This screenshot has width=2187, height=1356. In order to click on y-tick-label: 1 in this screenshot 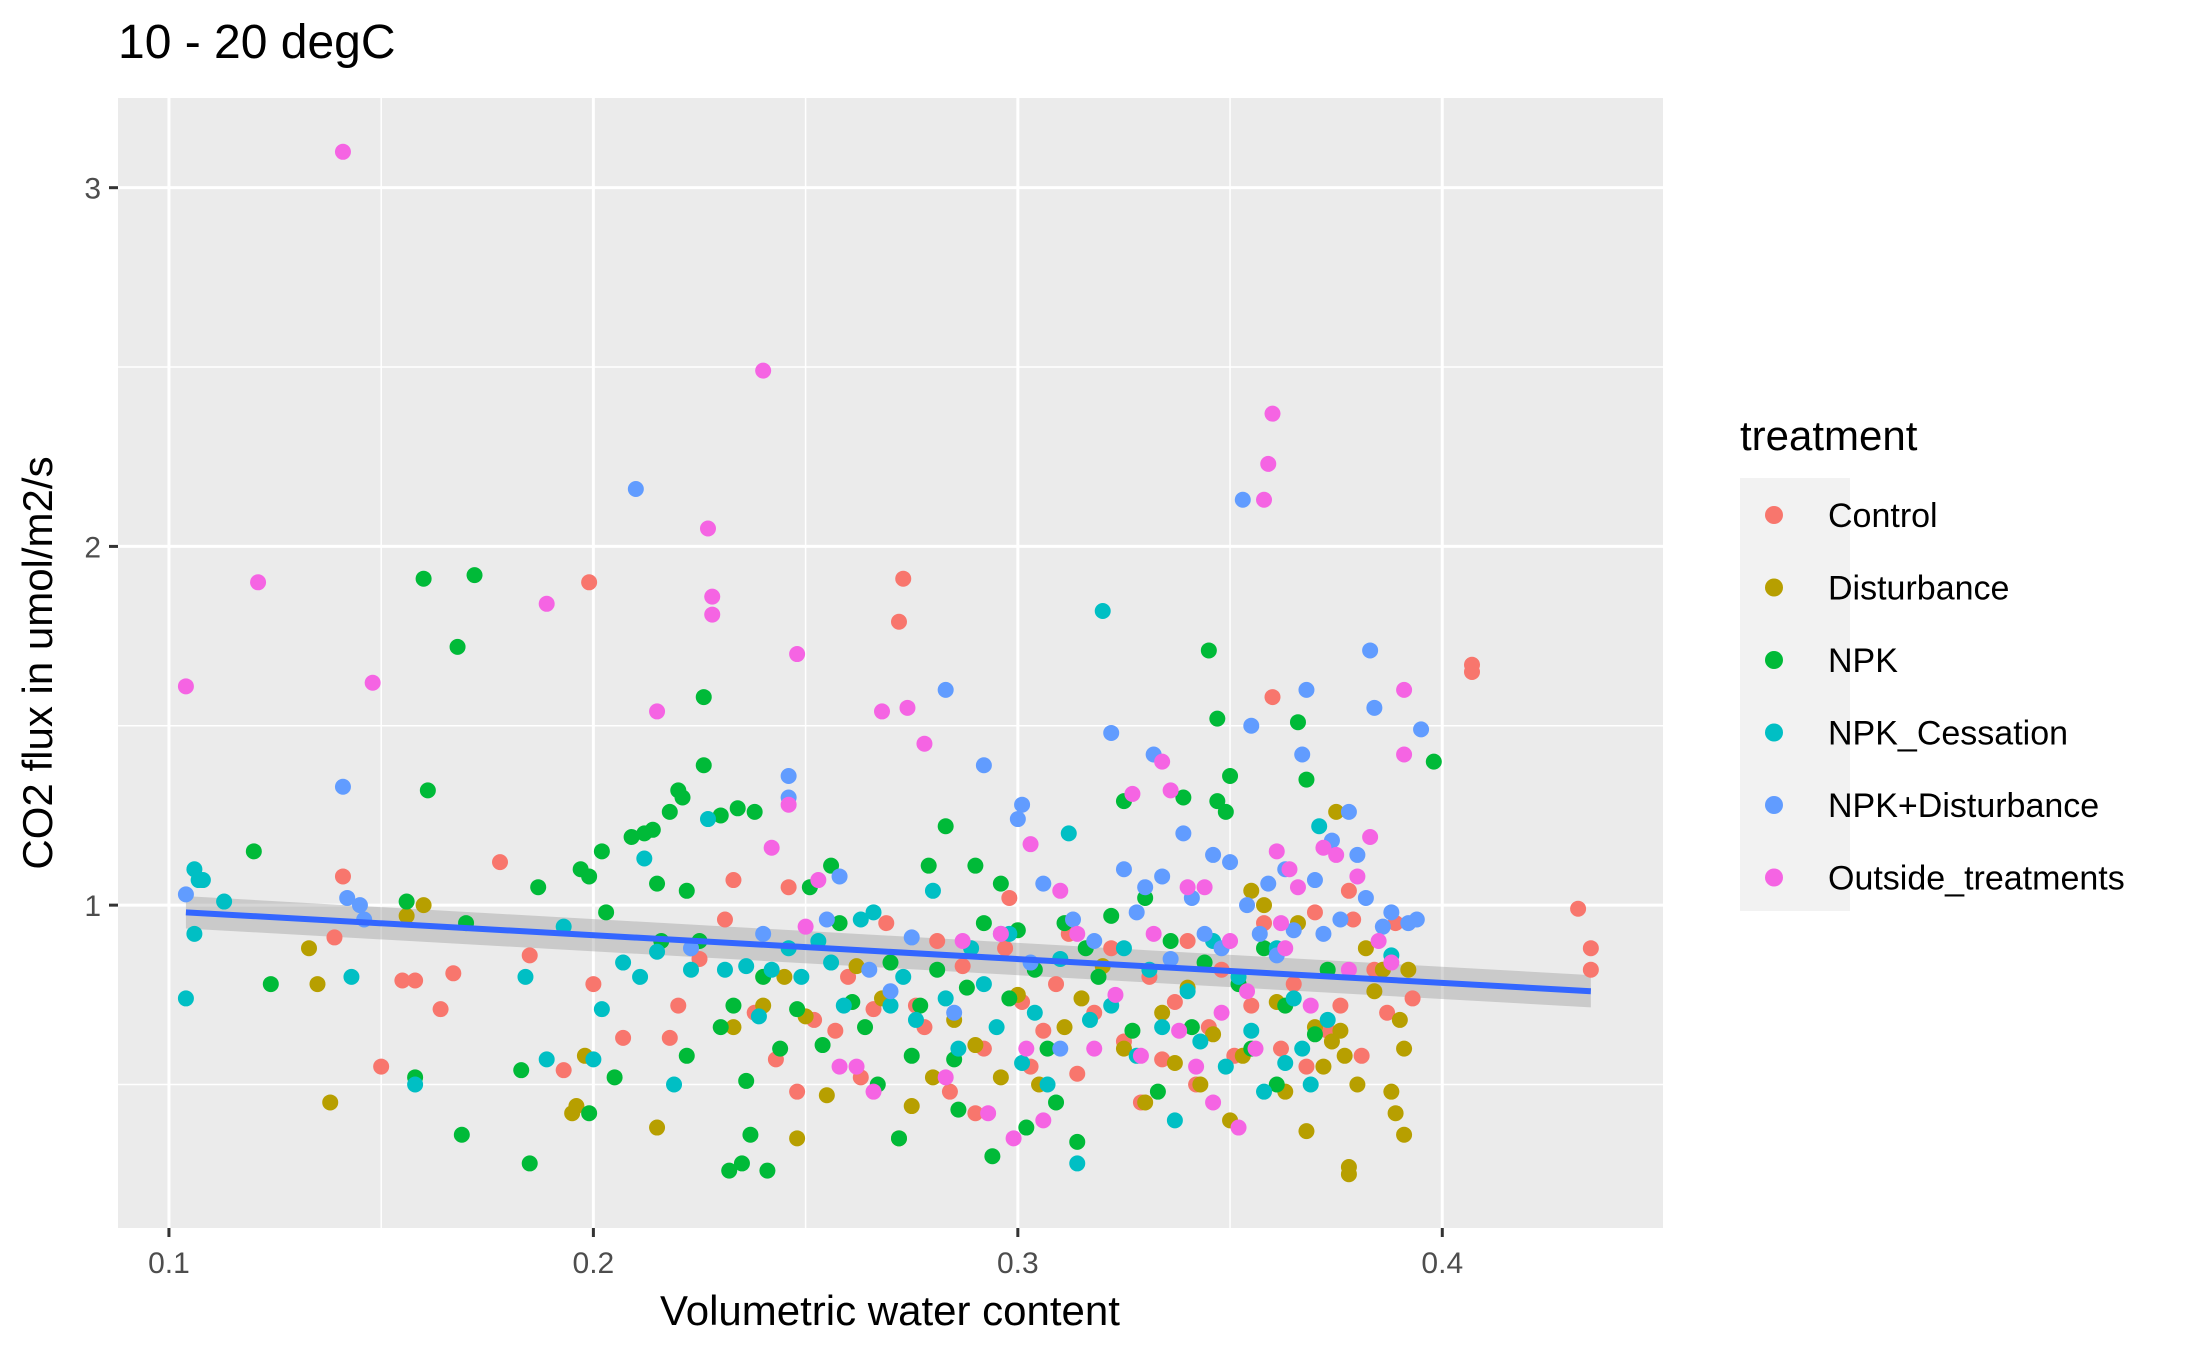, I will do `click(92, 906)`.